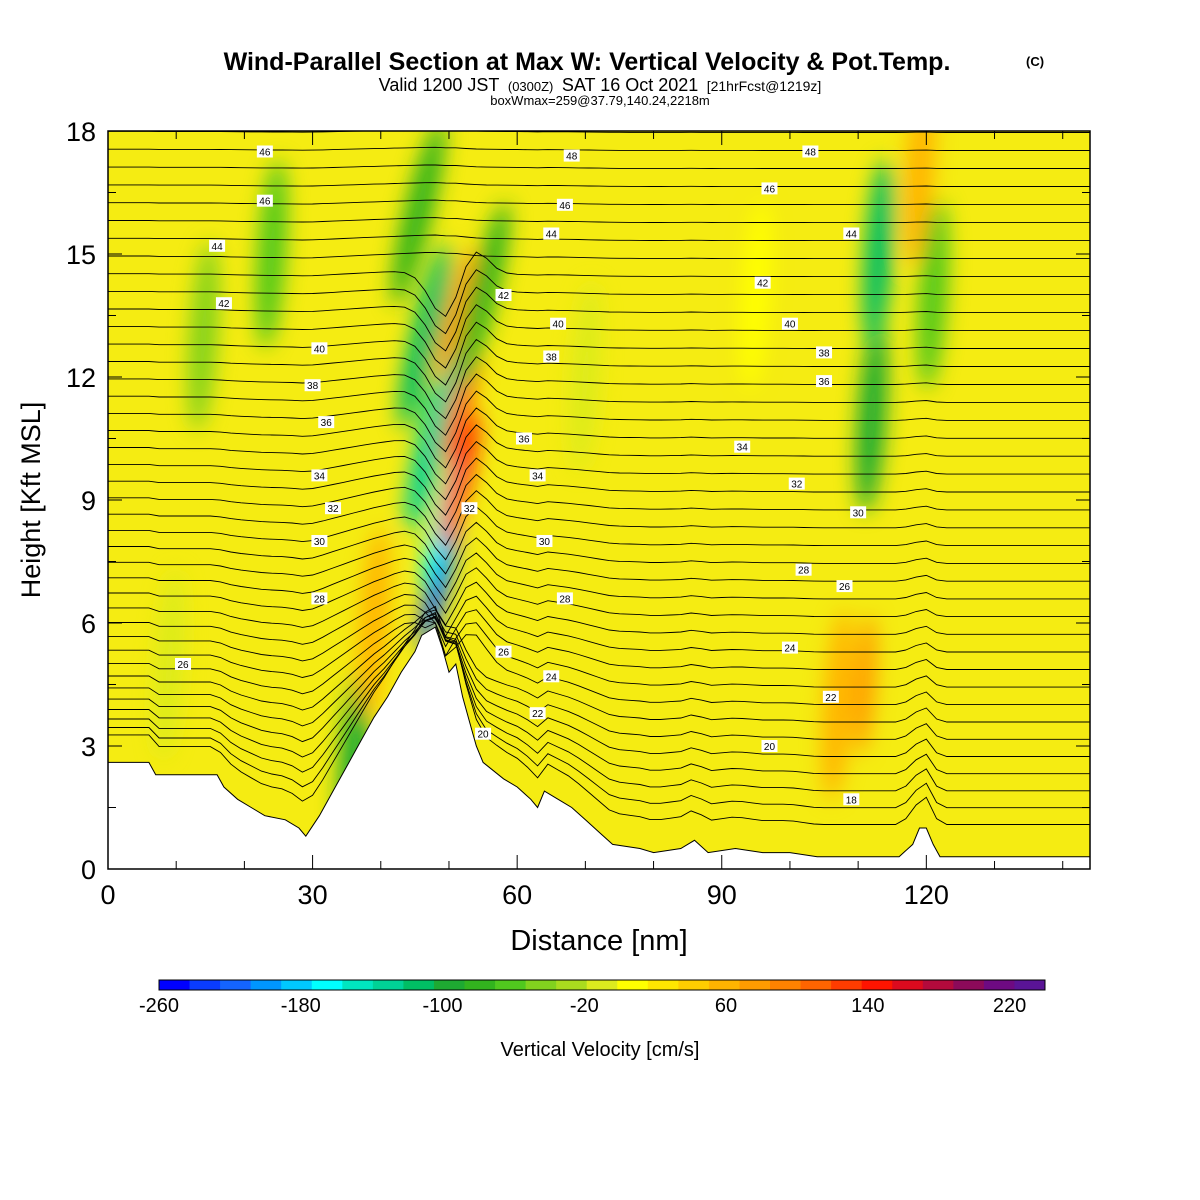  Describe the element at coordinates (565, 599) in the screenshot. I see `theta-label-text: 28` at that location.